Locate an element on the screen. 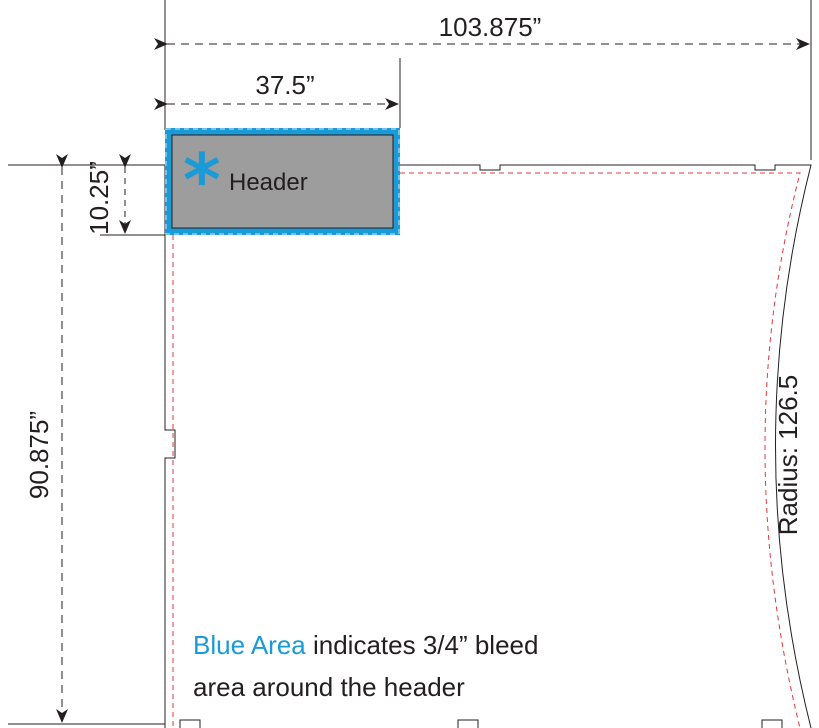 The height and width of the screenshot is (728, 819). asterisk-icon: * is located at coordinates (202, 180).